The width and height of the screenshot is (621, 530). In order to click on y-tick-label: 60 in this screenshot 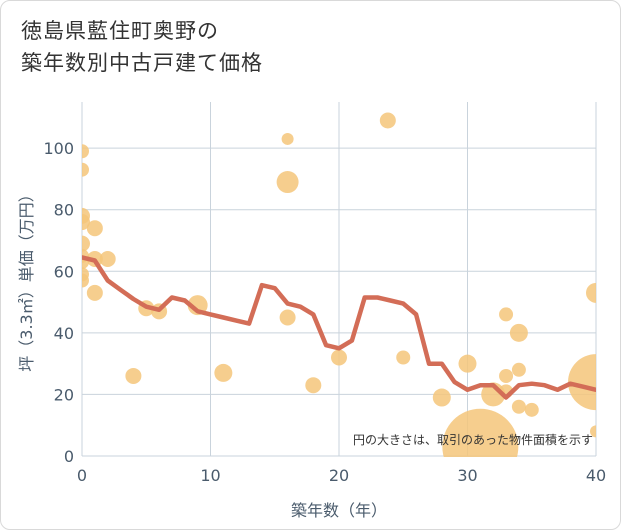, I will do `click(64, 271)`.